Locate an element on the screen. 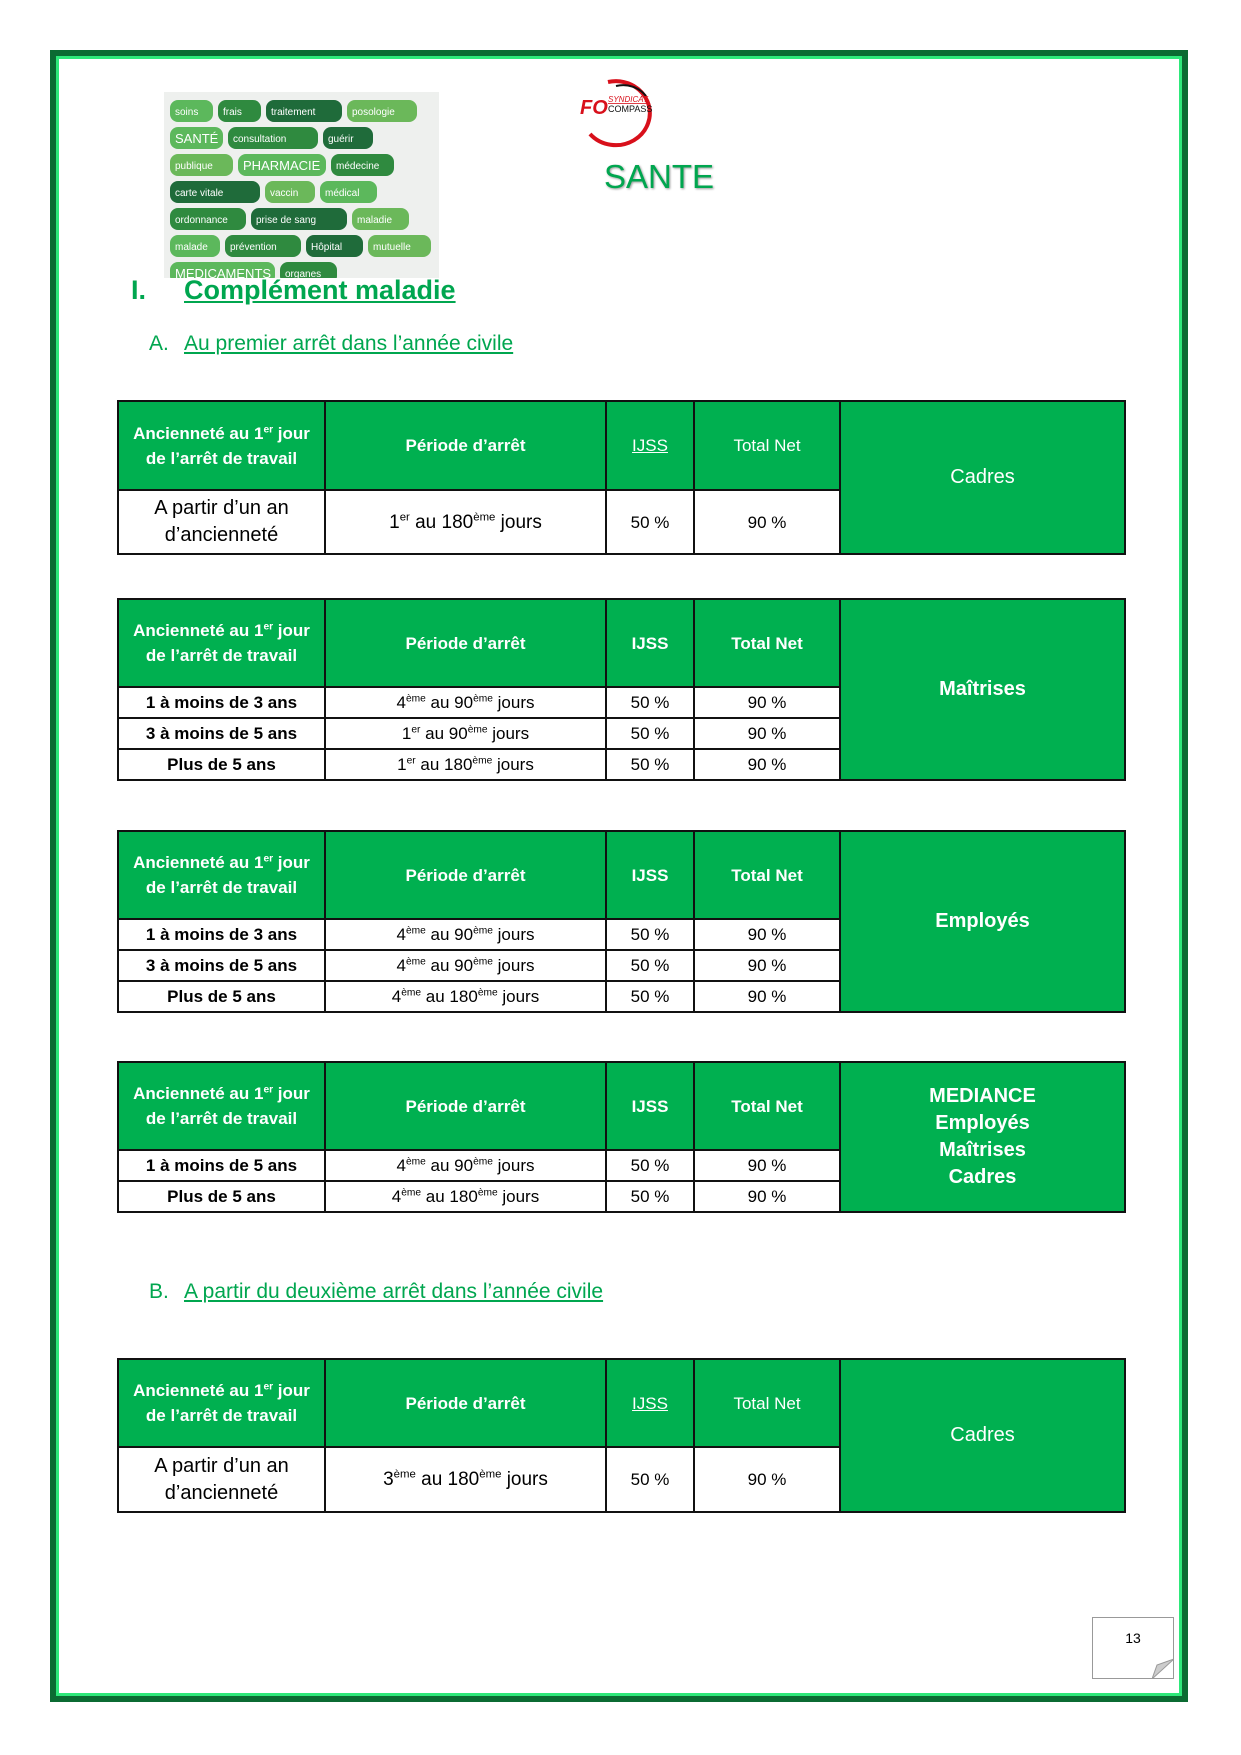 The height and width of the screenshot is (1755, 1241). word-label: médical is located at coordinates (342, 193).